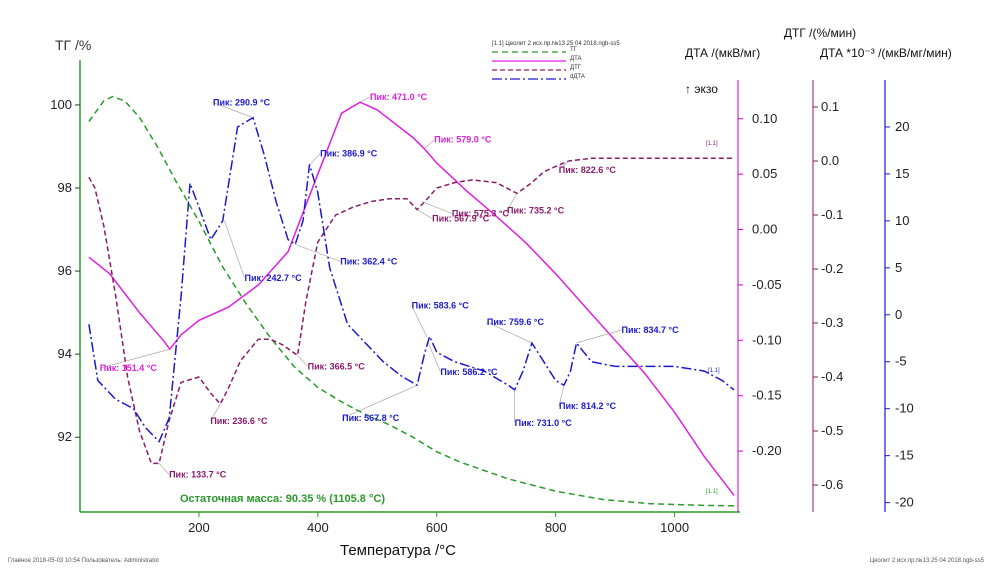  Describe the element at coordinates (764, 173) in the screenshot. I see `dta-tick-label: 0.05` at that location.